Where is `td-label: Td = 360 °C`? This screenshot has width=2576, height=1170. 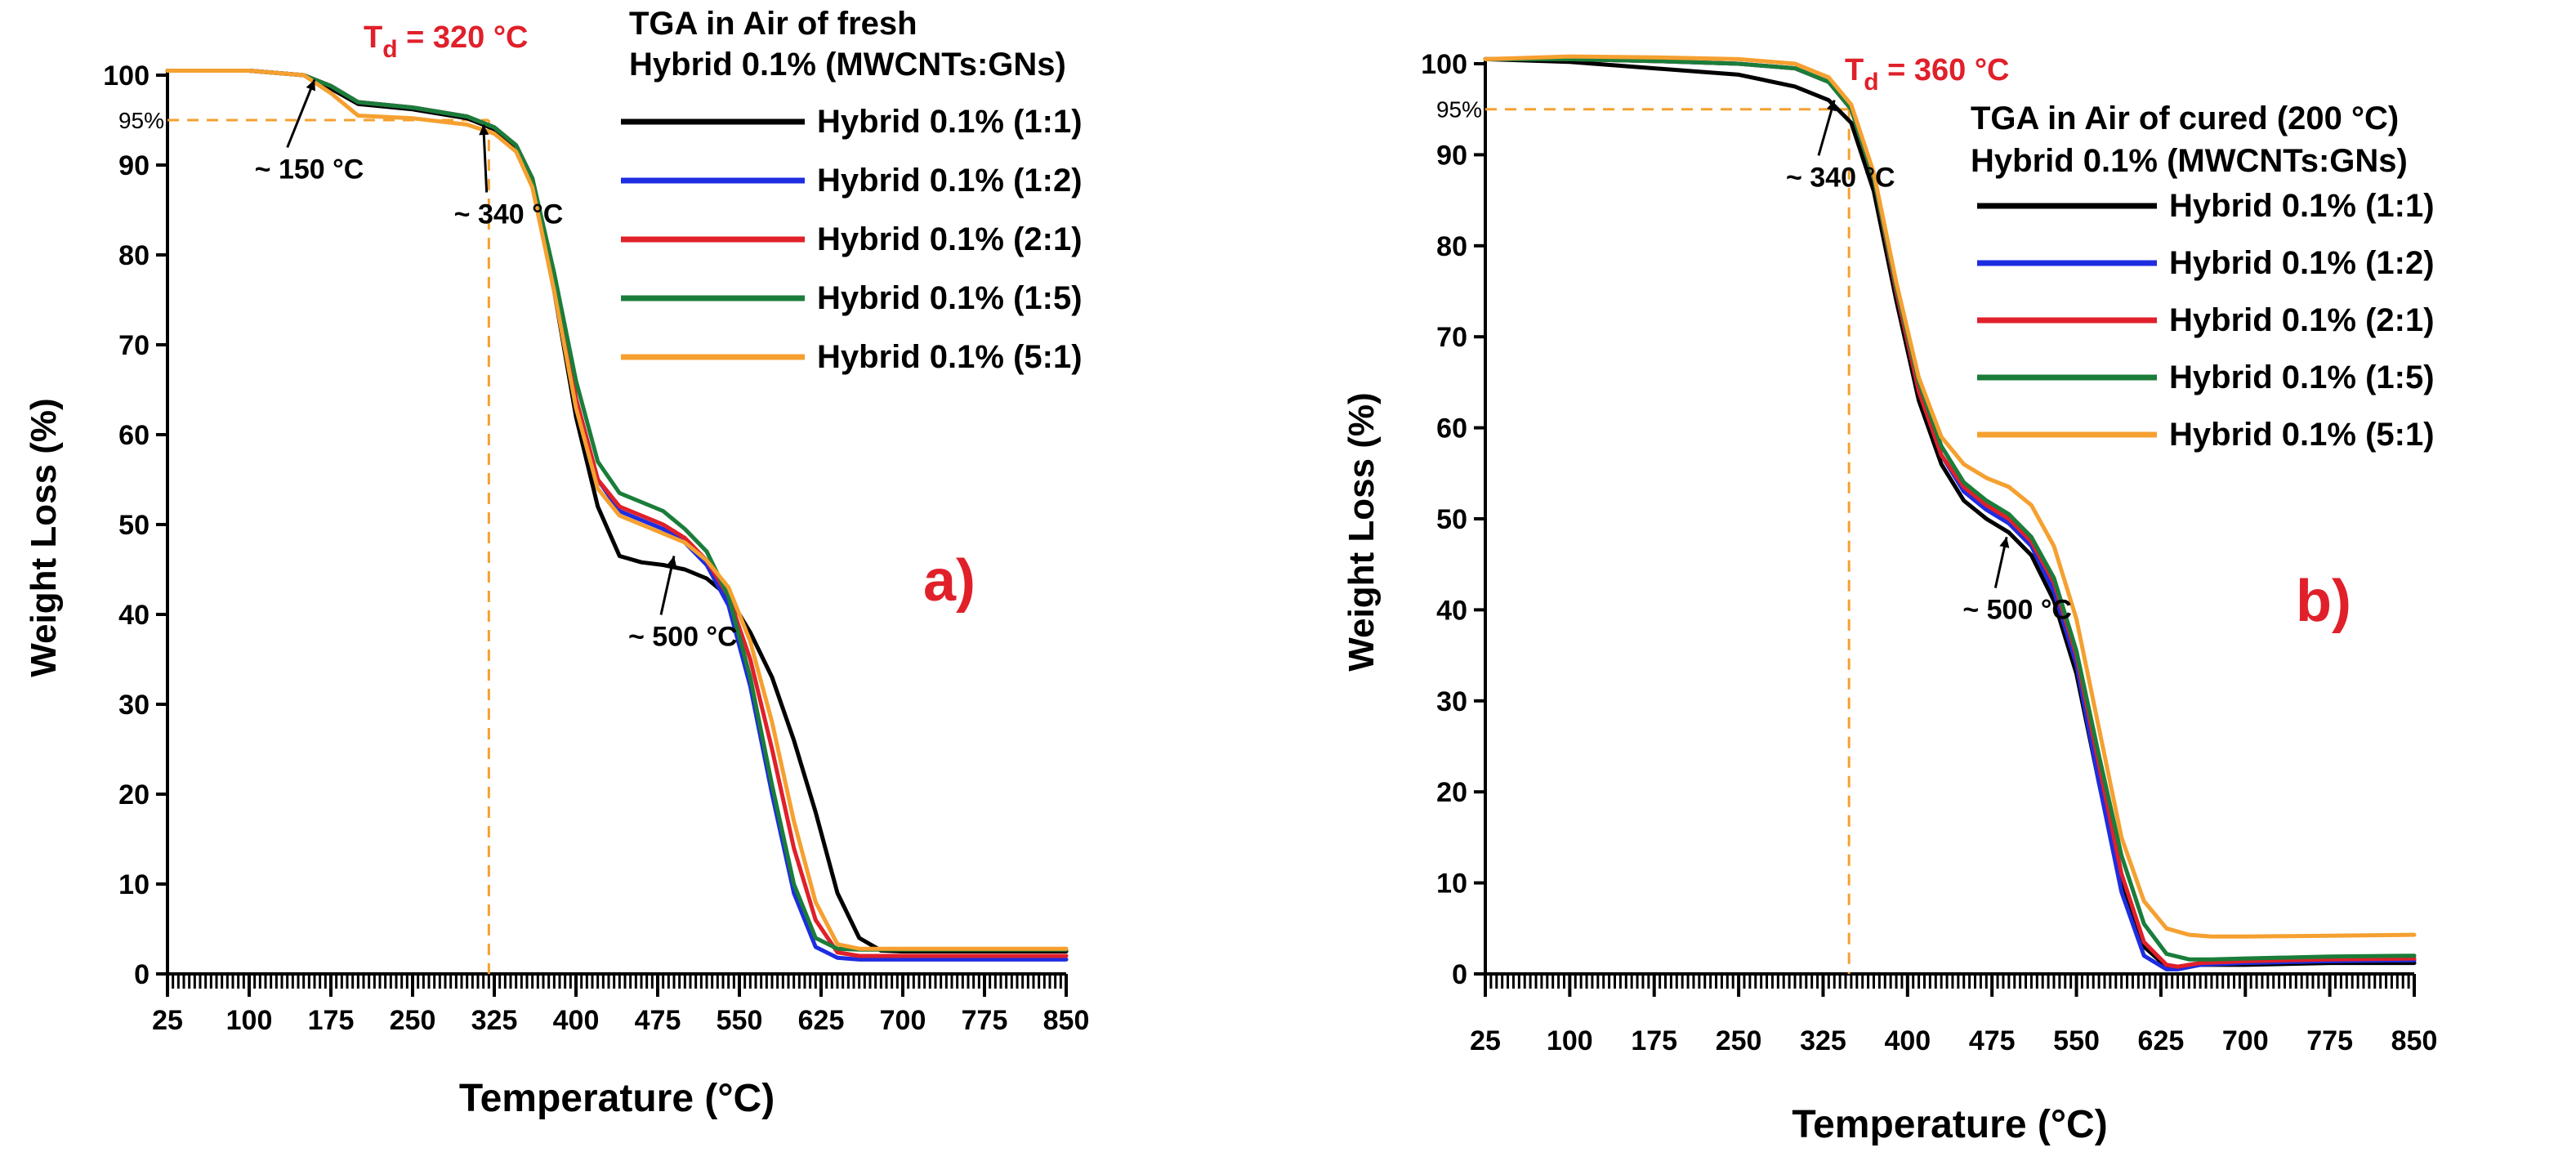 td-label: Td = 360 °C is located at coordinates (1927, 75).